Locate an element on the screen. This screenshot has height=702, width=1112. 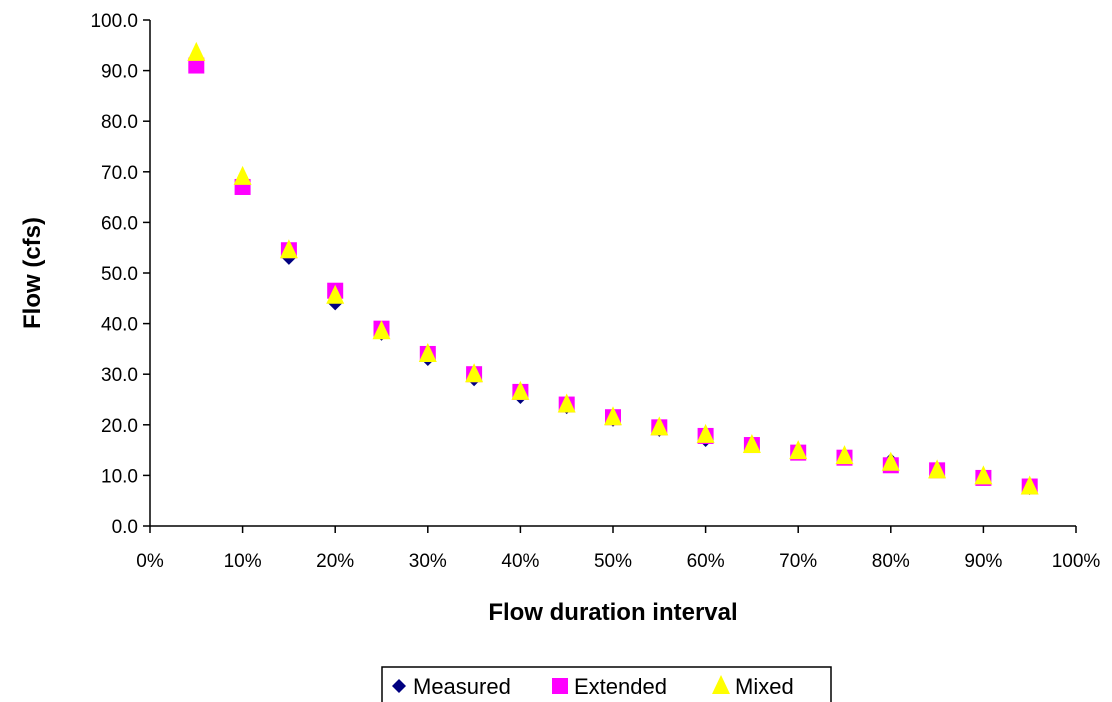
legend-mixed-marker is located at coordinates (721, 684).